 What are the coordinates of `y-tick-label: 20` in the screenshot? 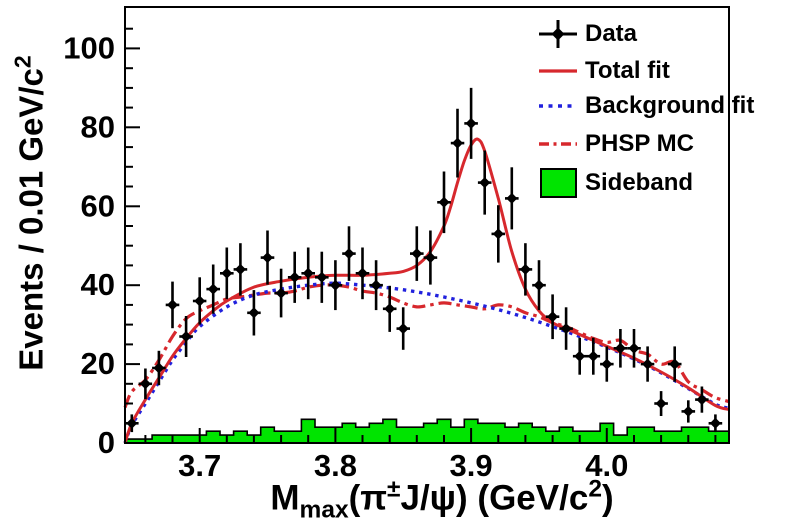 It's located at (98, 363).